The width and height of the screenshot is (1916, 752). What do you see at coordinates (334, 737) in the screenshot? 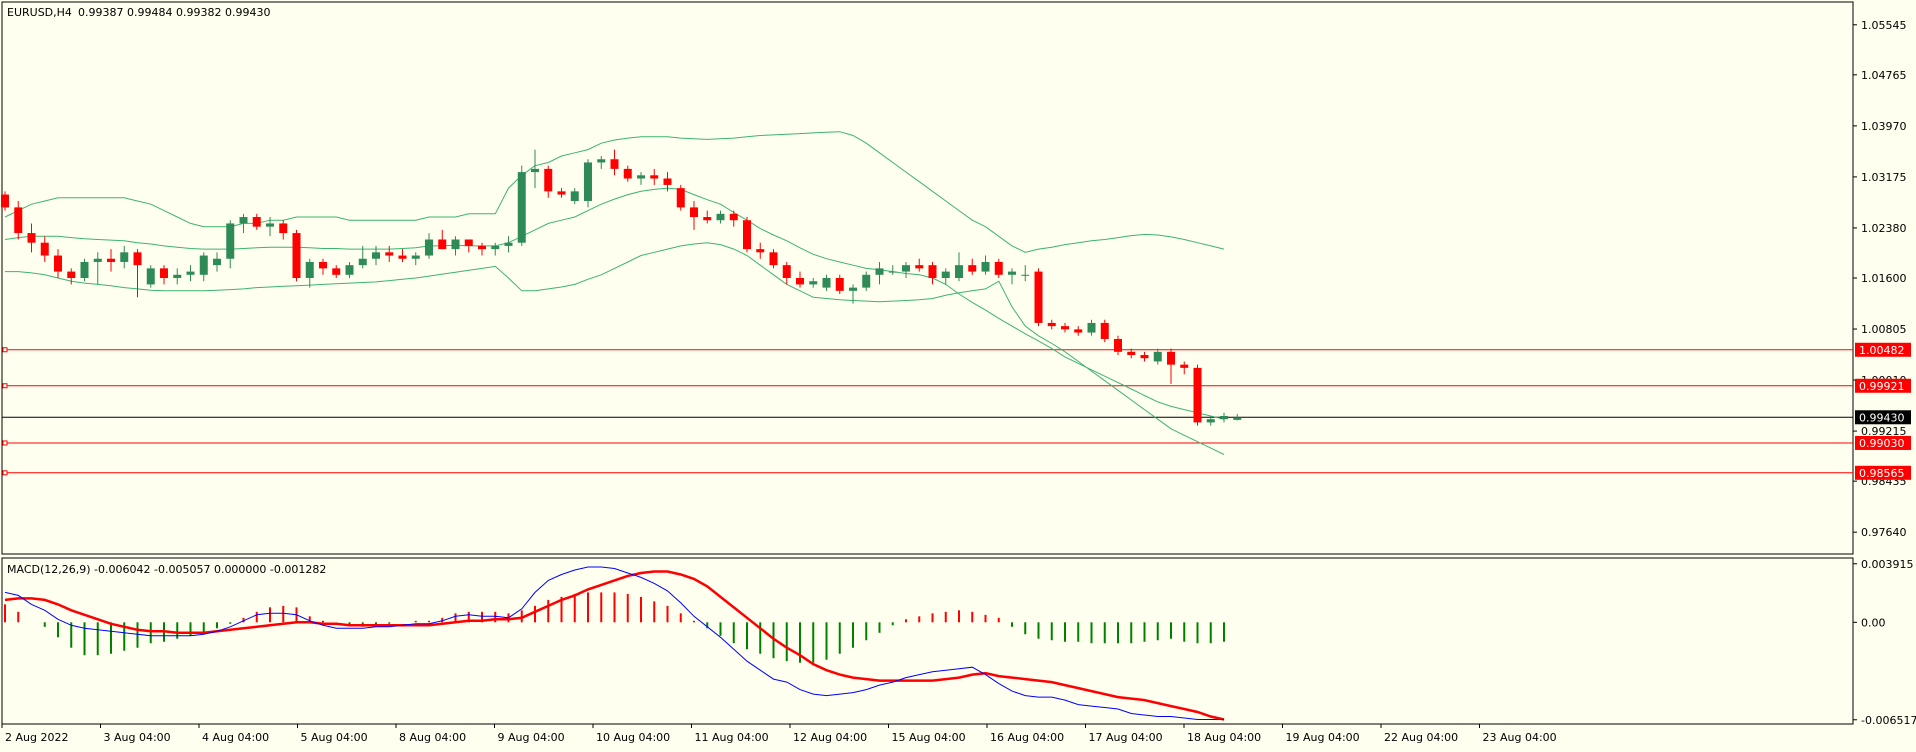
I see `time-tick-label: 5 Aug 04:00` at bounding box center [334, 737].